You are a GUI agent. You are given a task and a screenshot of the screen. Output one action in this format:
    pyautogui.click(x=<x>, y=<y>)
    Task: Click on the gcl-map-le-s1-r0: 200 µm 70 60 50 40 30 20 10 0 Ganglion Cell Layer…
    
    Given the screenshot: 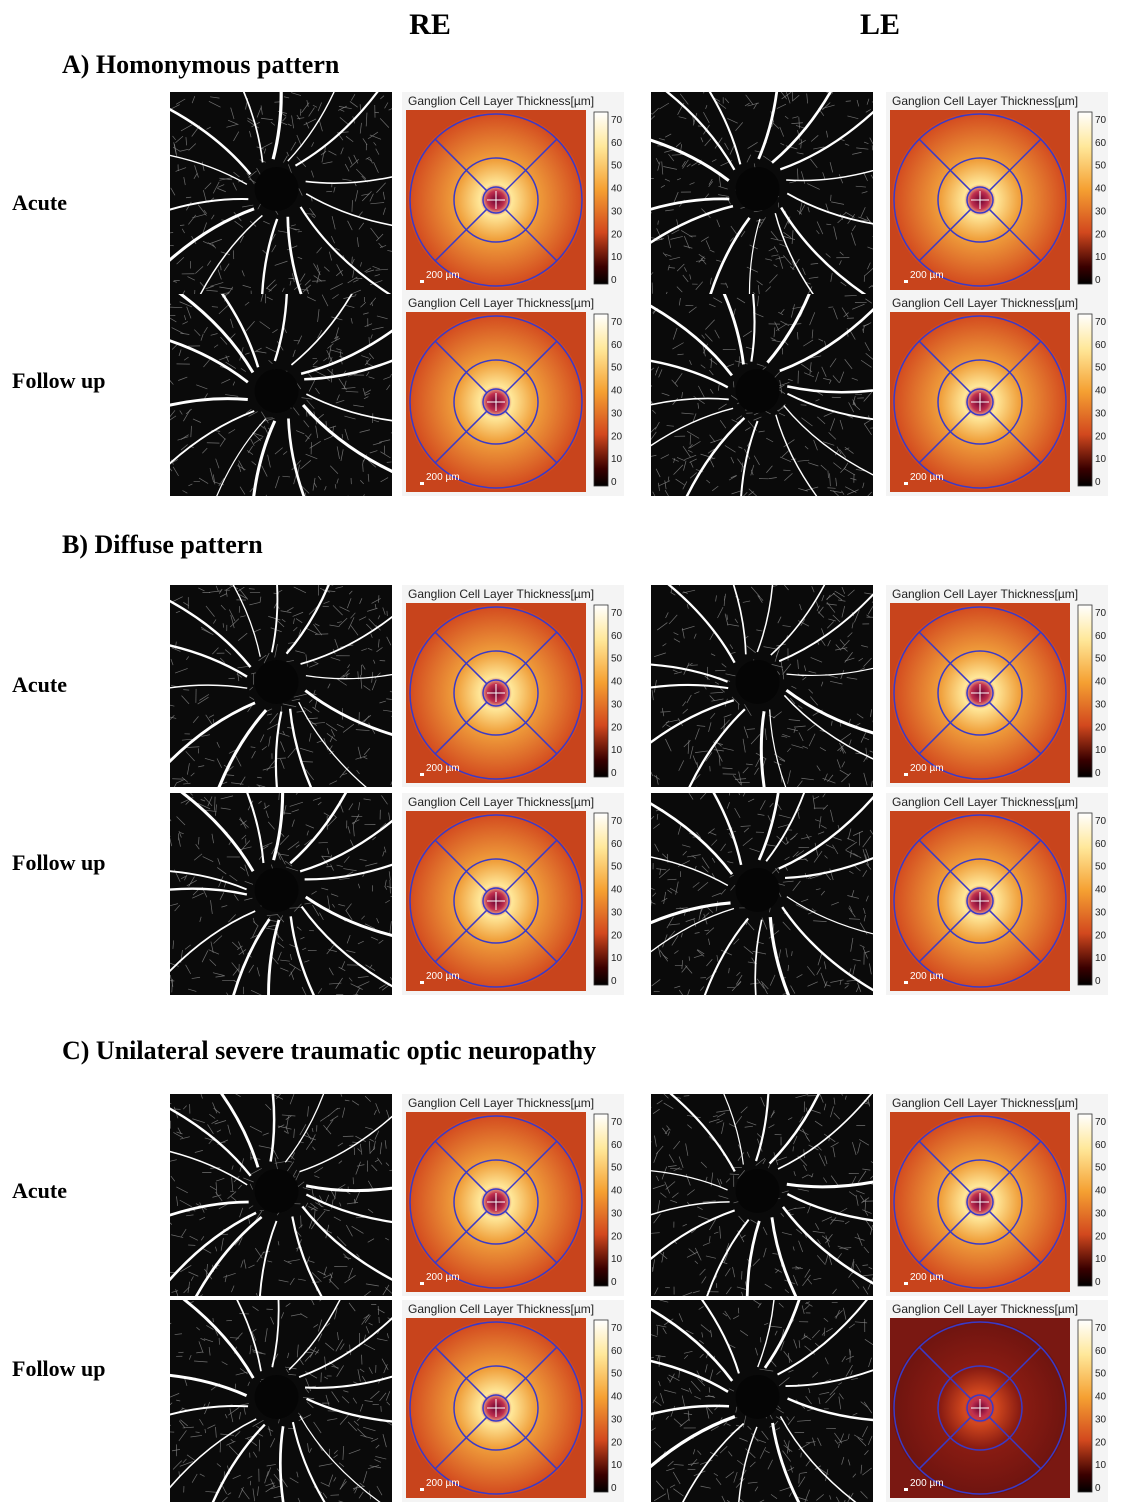 What is the action you would take?
    pyautogui.click(x=997, y=686)
    